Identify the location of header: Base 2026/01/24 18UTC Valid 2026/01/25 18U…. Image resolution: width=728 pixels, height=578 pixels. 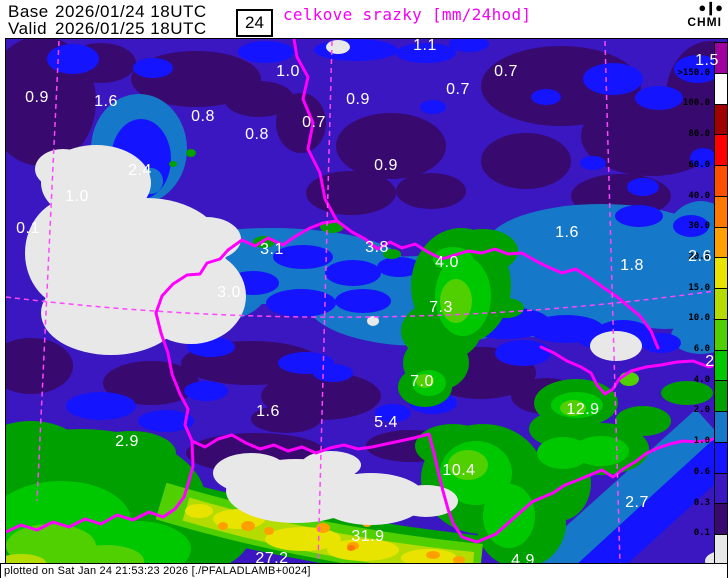
(364, 19).